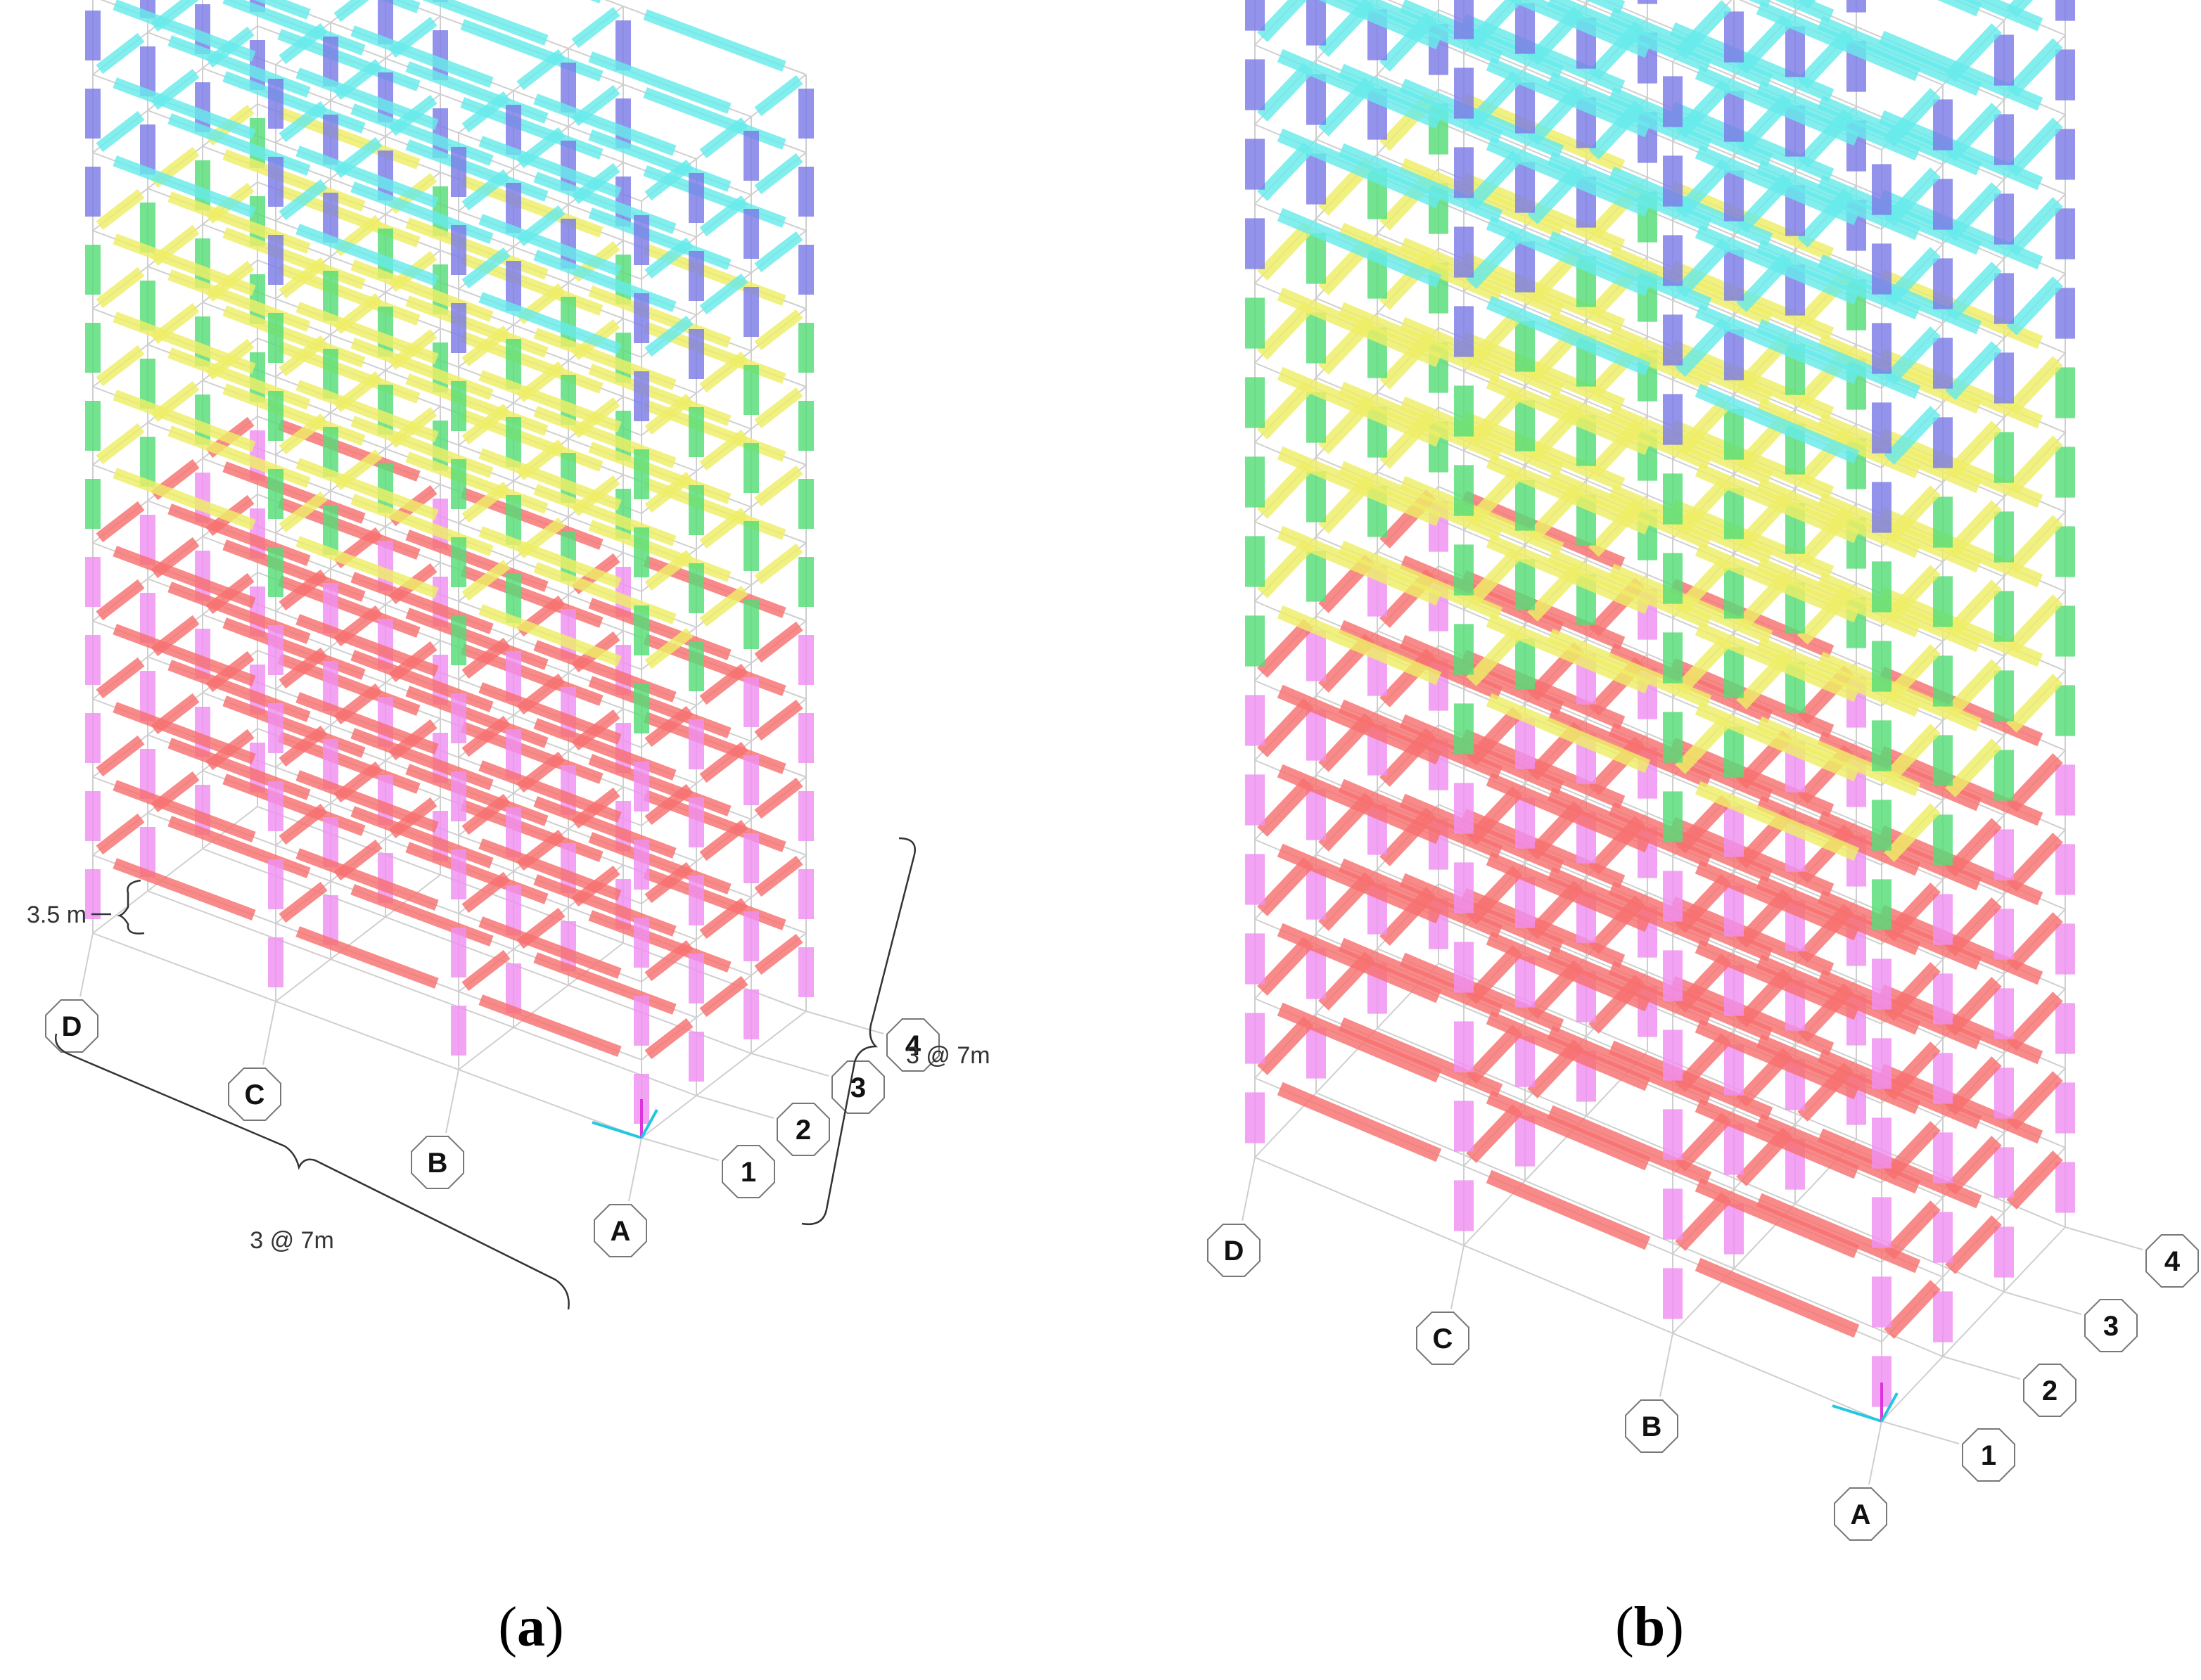 The height and width of the screenshot is (1680, 2201). I want to click on grid-bubble-label: 4, so click(913, 1045).